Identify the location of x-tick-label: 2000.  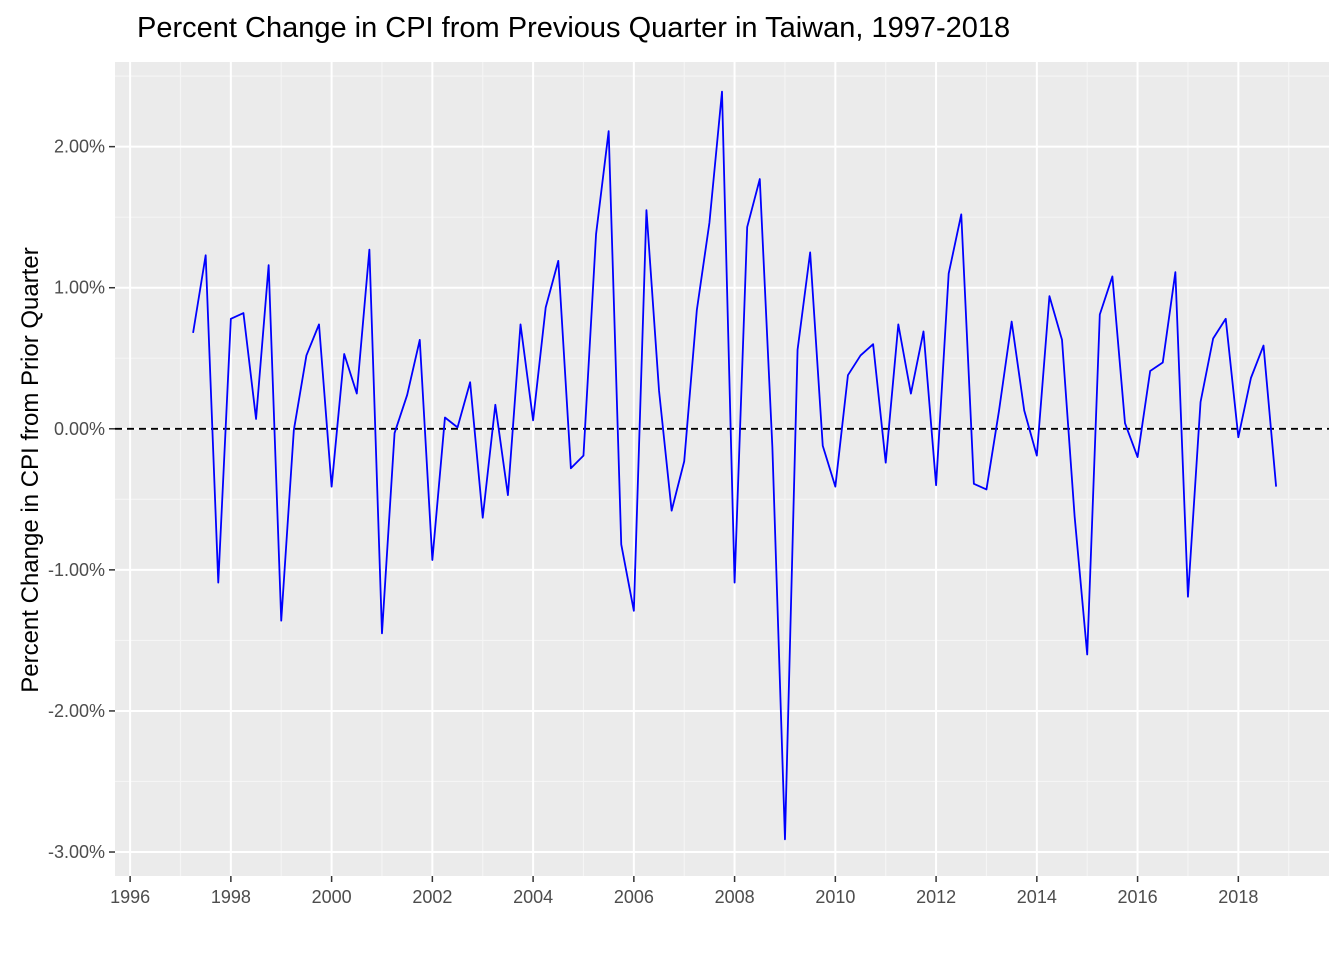
(332, 897).